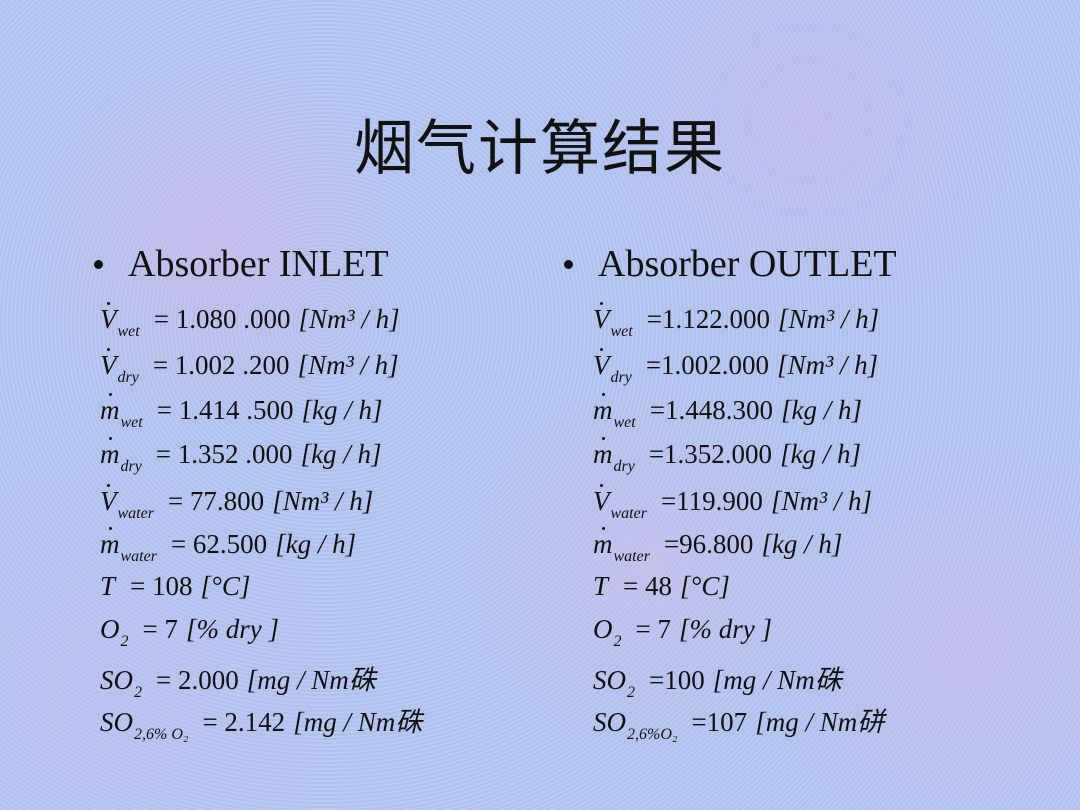  I want to click on equation-row: SO 2 = 2.000 [mg / Nm硃, so click(238, 679).